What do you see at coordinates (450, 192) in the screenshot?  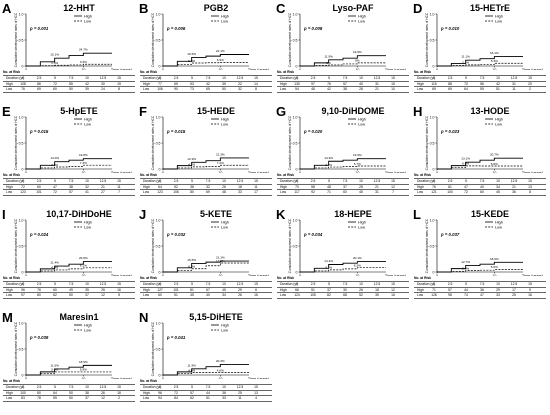 I see `risk-cell: 100` at bounding box center [450, 192].